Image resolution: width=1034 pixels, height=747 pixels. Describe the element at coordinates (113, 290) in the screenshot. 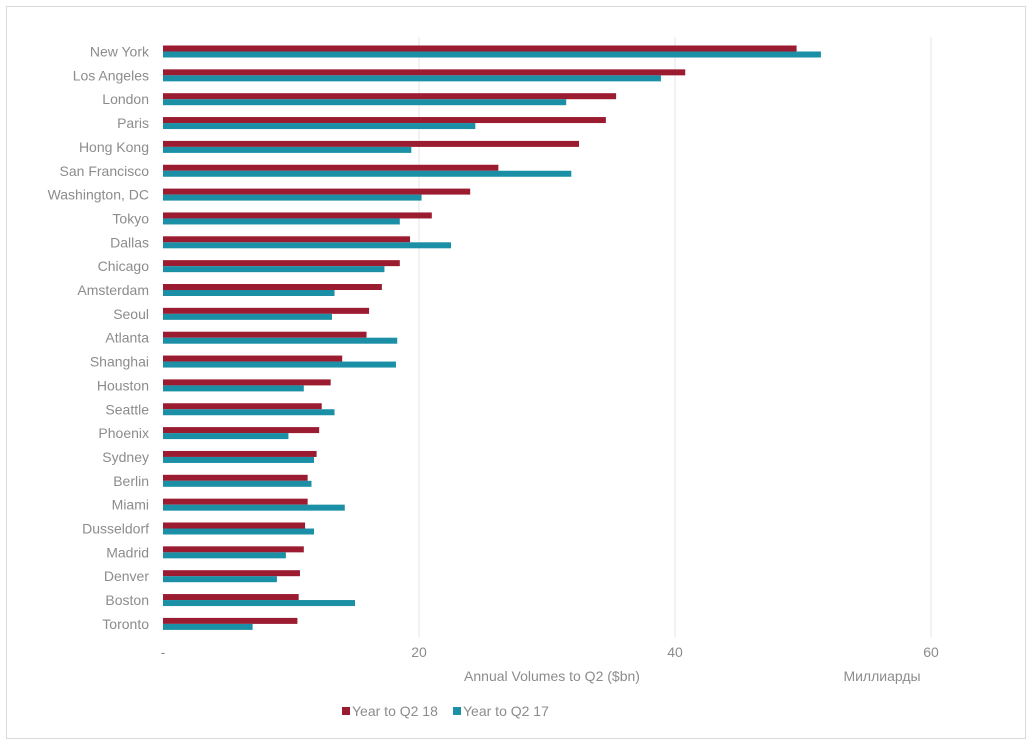

I see `category-label-amsterdam: Amsterdam` at that location.